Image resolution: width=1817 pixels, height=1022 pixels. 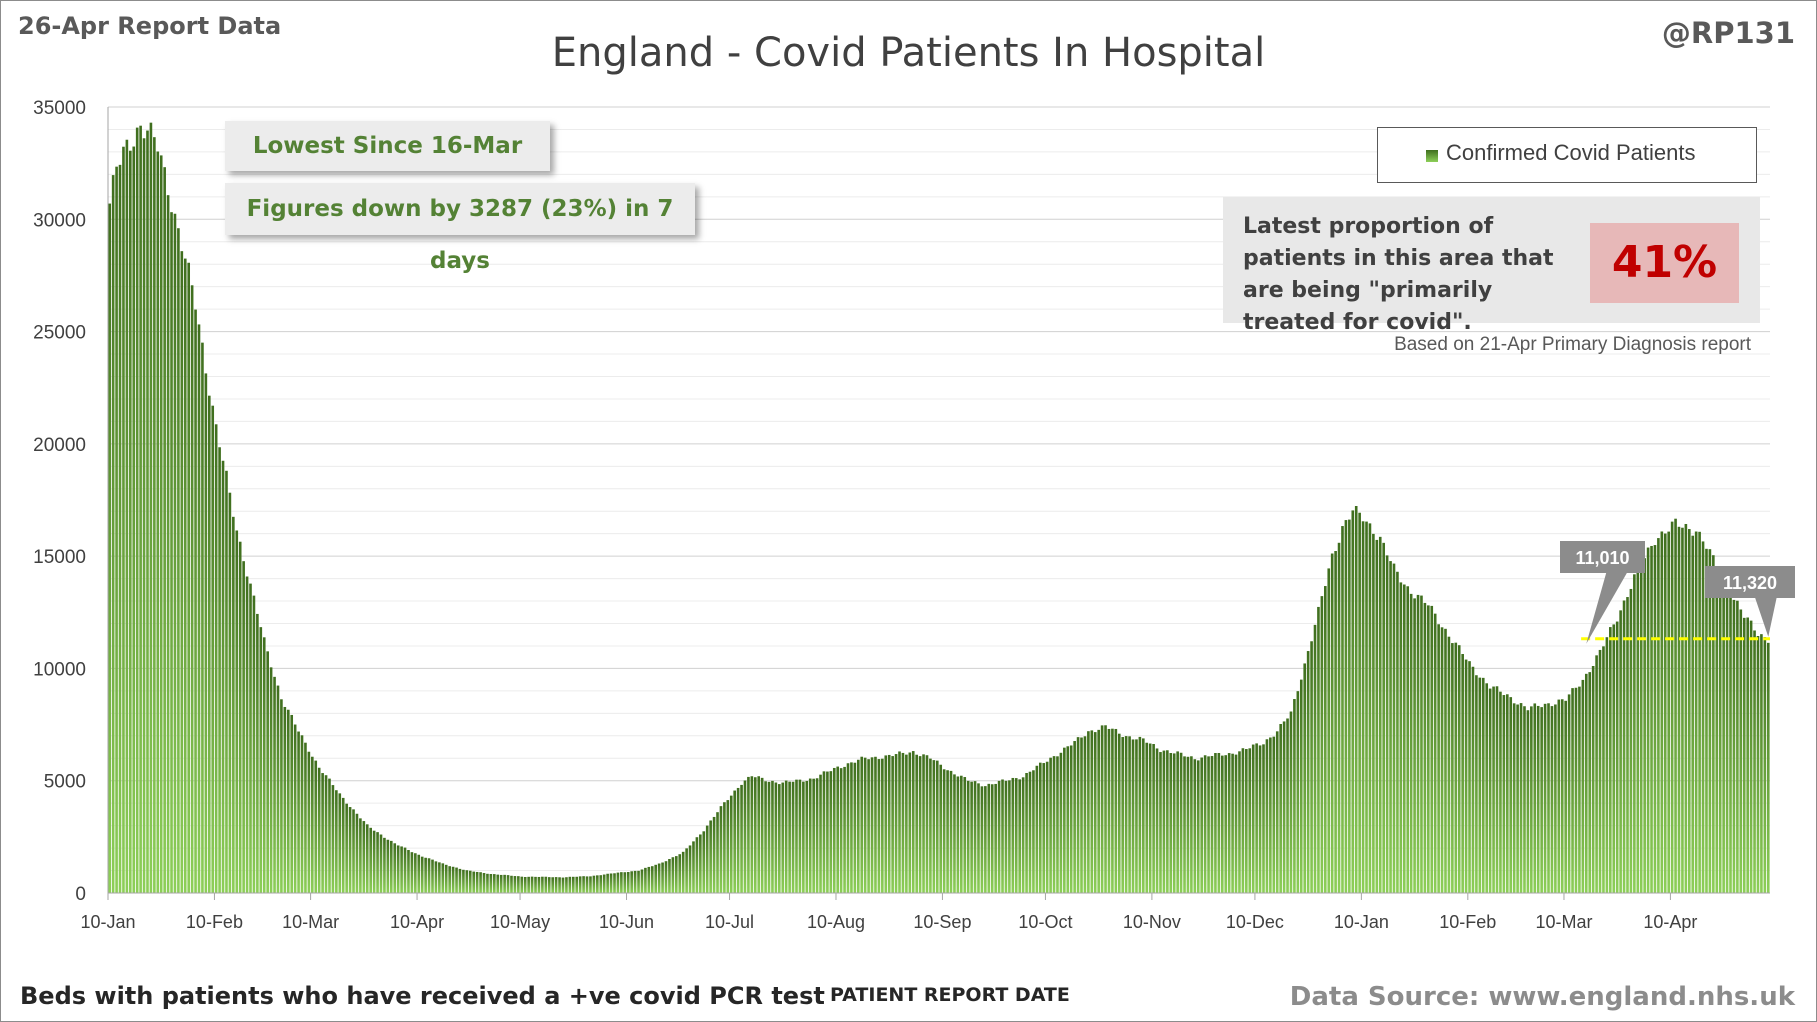 What do you see at coordinates (1361, 922) in the screenshot?
I see `x-tick-label: 10-Jan` at bounding box center [1361, 922].